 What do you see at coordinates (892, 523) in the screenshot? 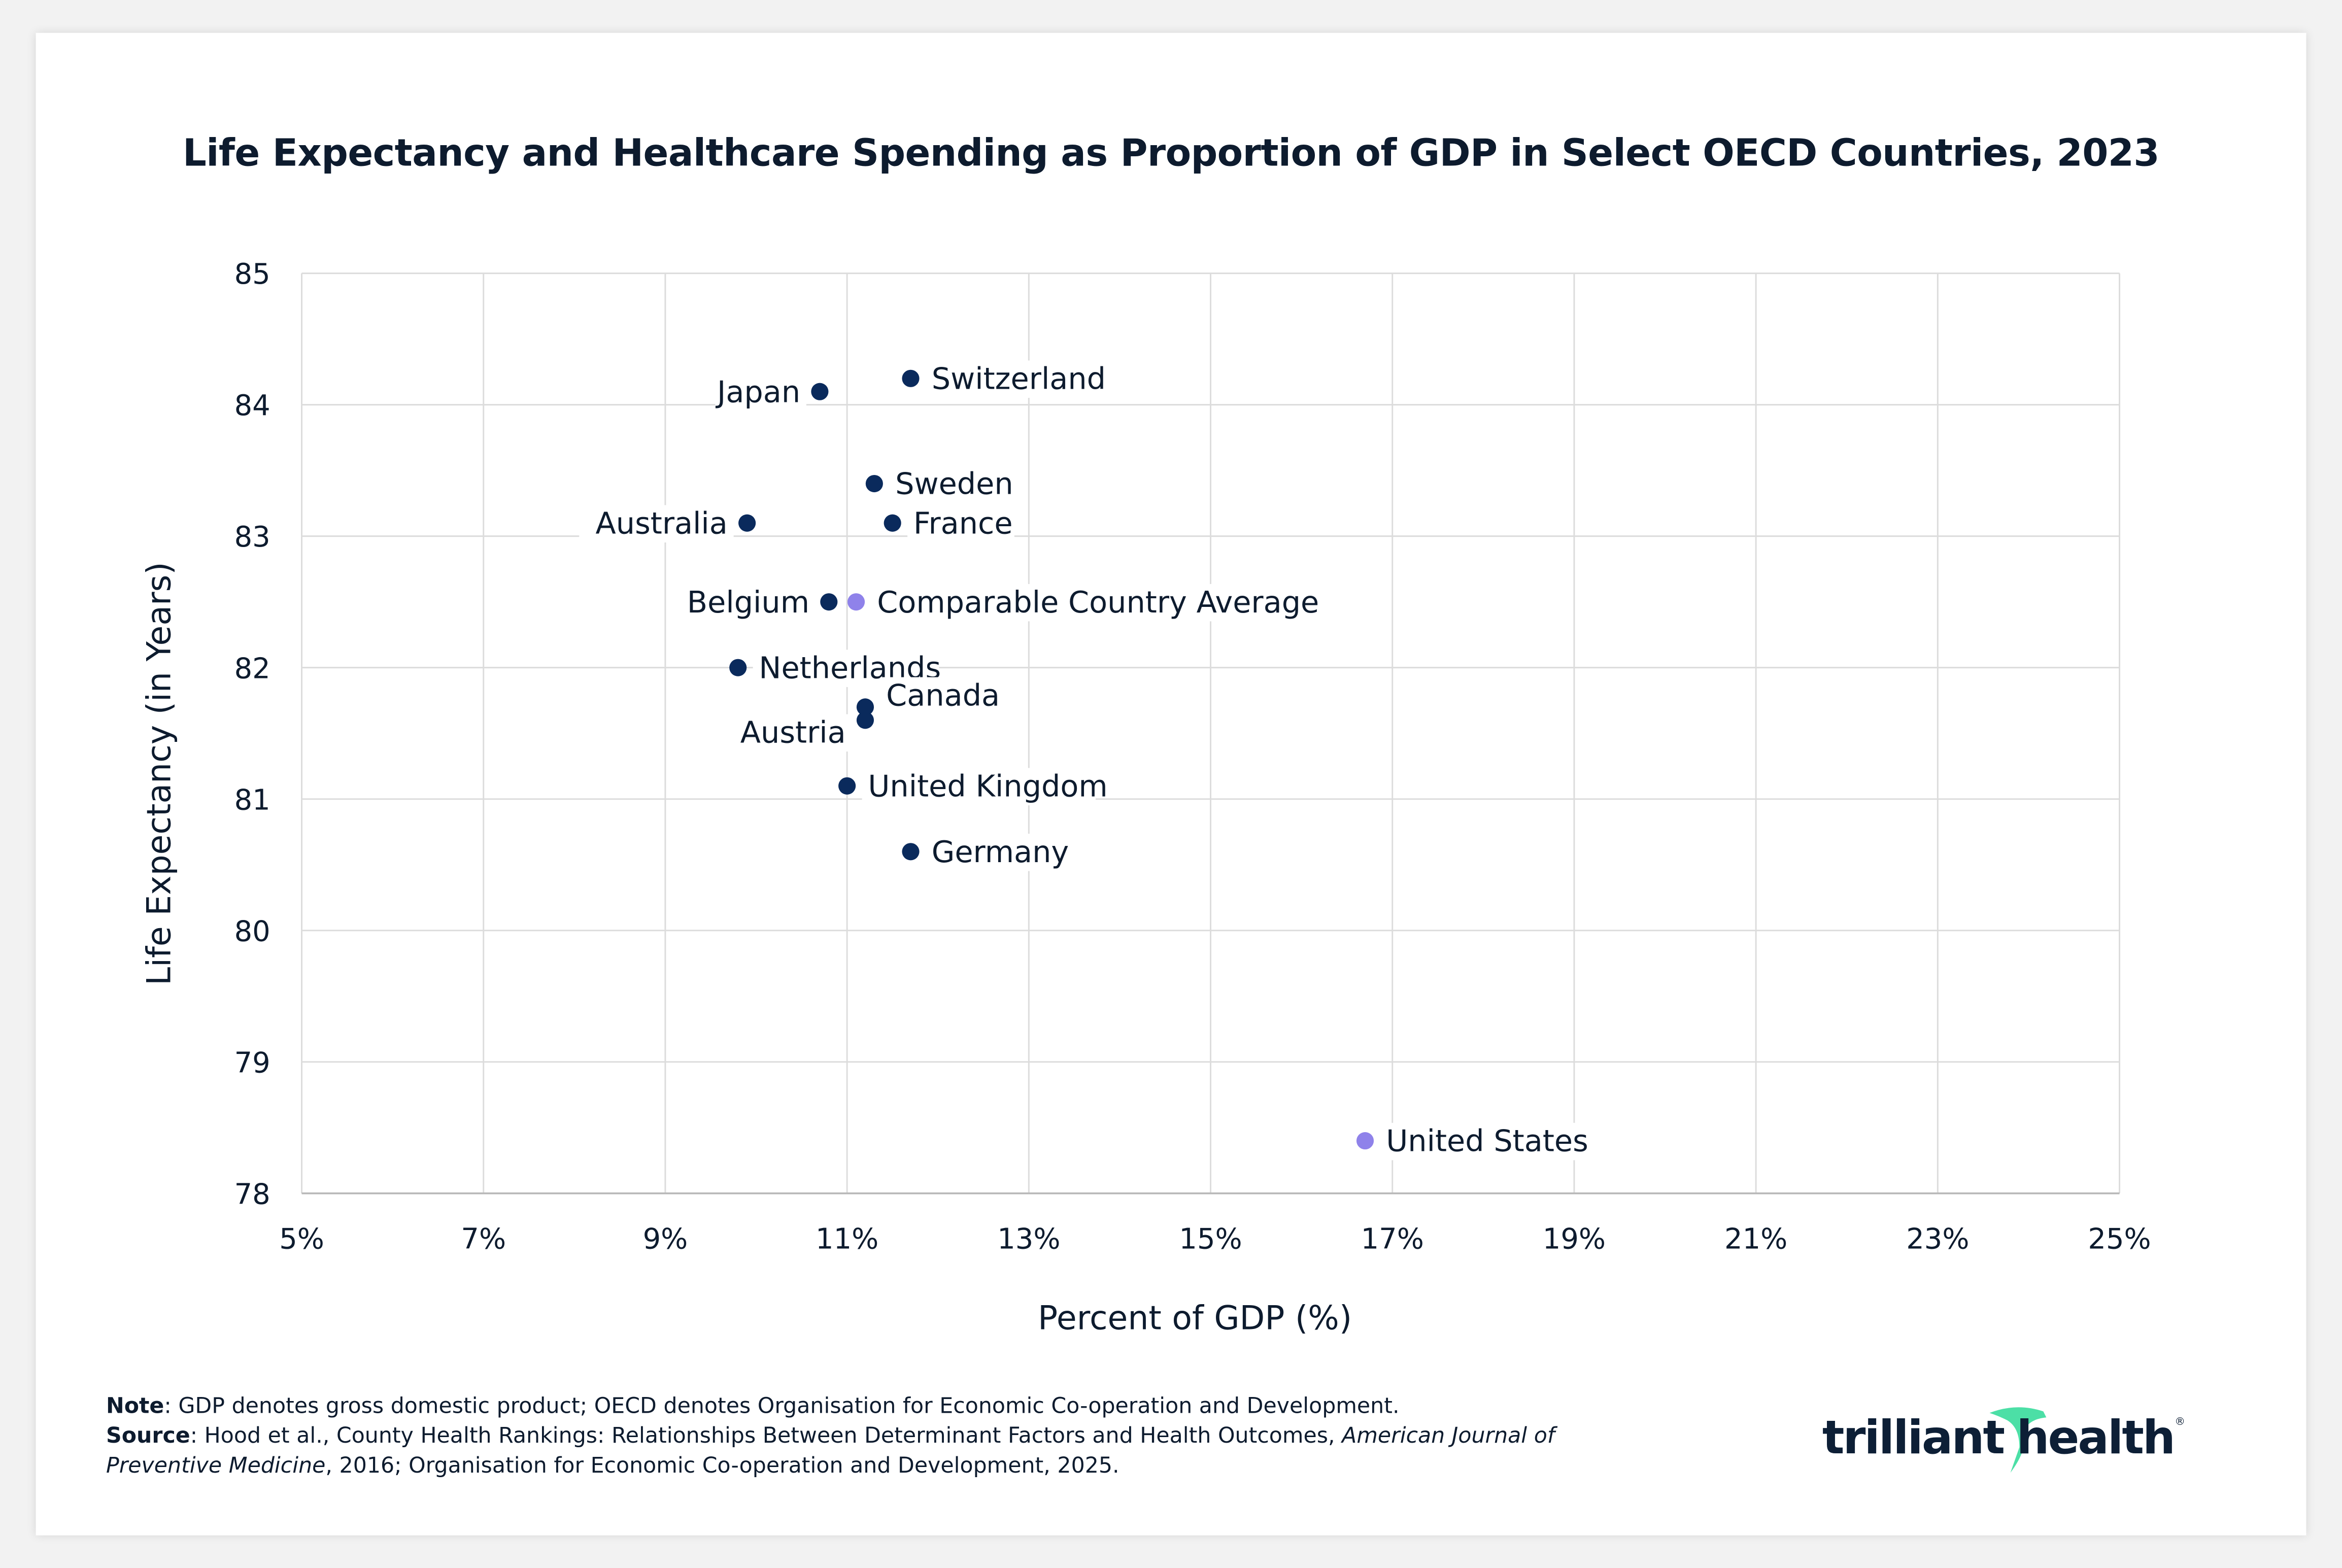
I see `point-france` at bounding box center [892, 523].